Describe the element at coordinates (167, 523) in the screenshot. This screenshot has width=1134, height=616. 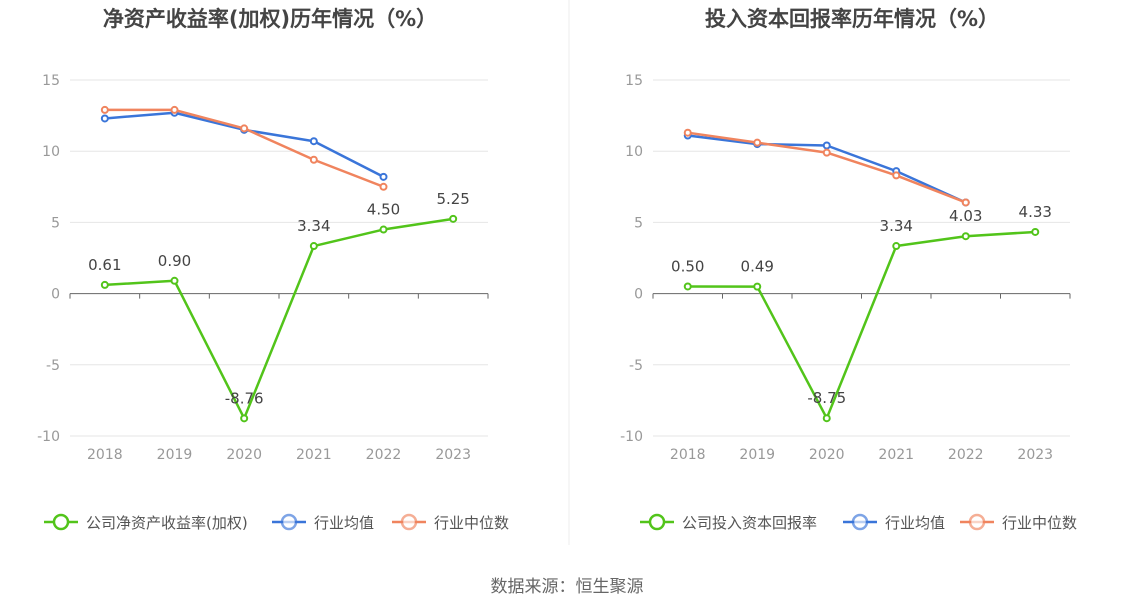
I see `legend-label: 公司净资产收益率(加权)` at that location.